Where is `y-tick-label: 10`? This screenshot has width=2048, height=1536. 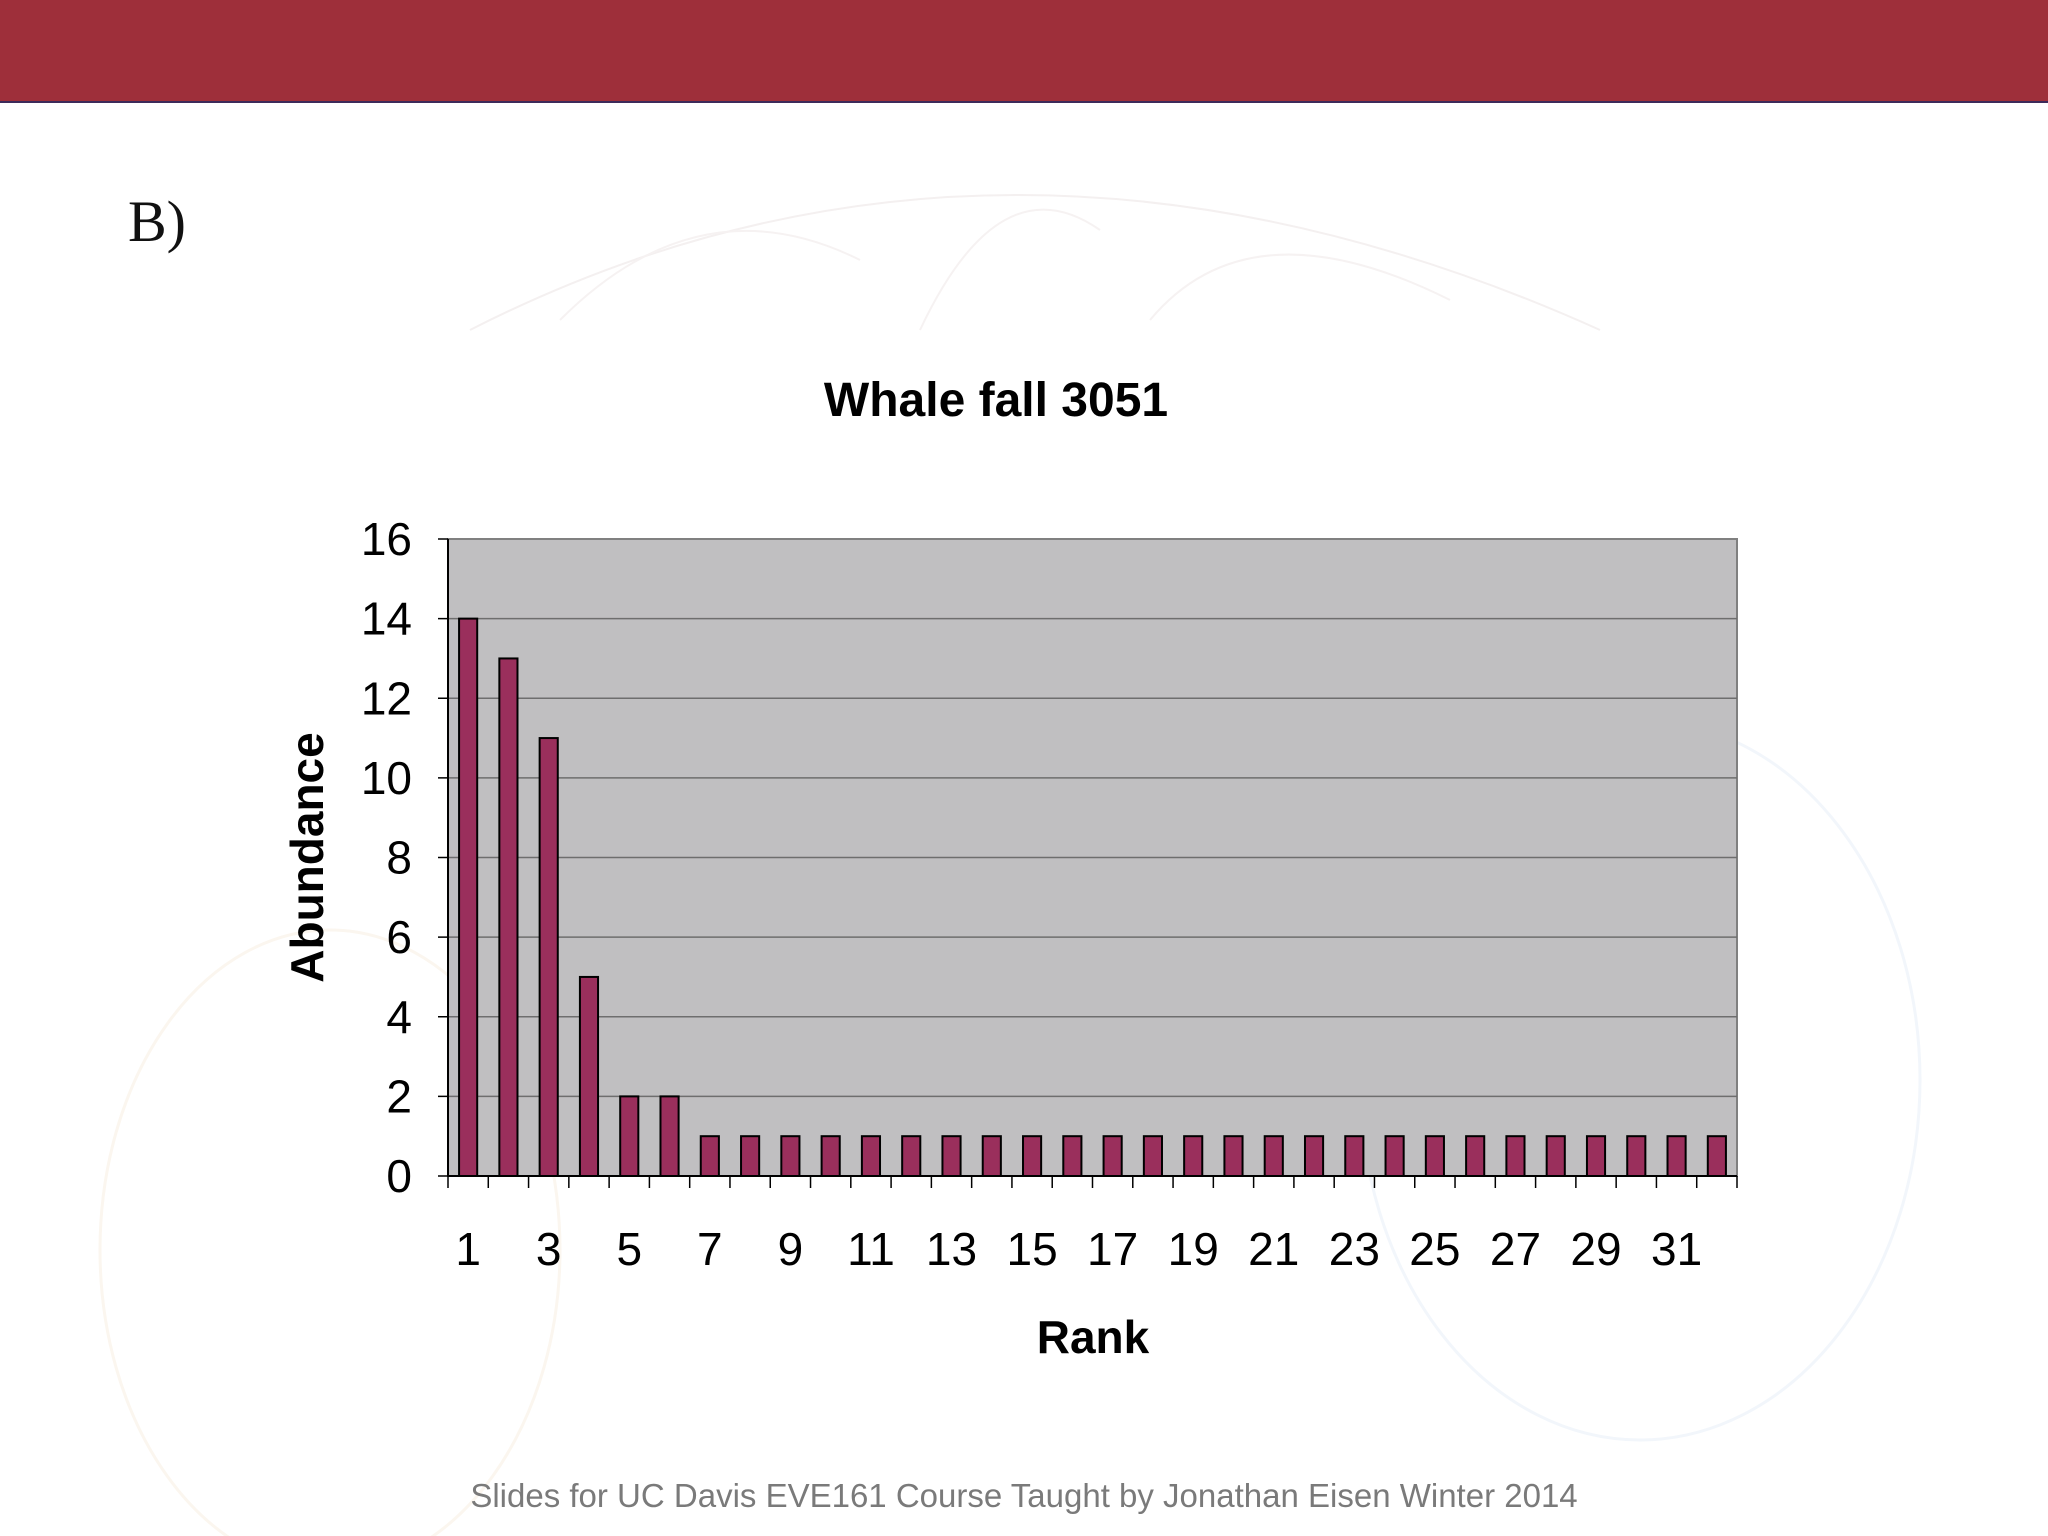 y-tick-label: 10 is located at coordinates (386, 778).